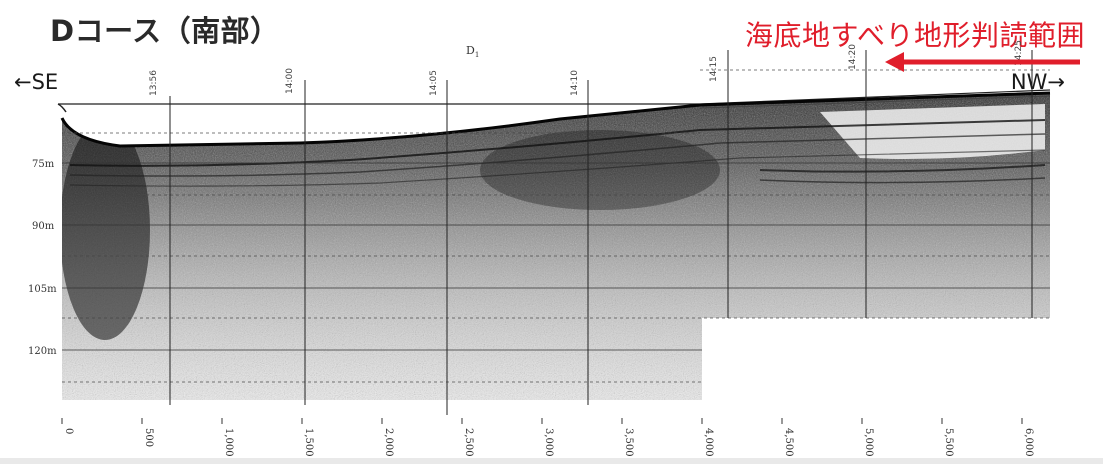  What do you see at coordinates (477, 55) in the screenshot?
I see `survey-line-sub: 1` at bounding box center [477, 55].